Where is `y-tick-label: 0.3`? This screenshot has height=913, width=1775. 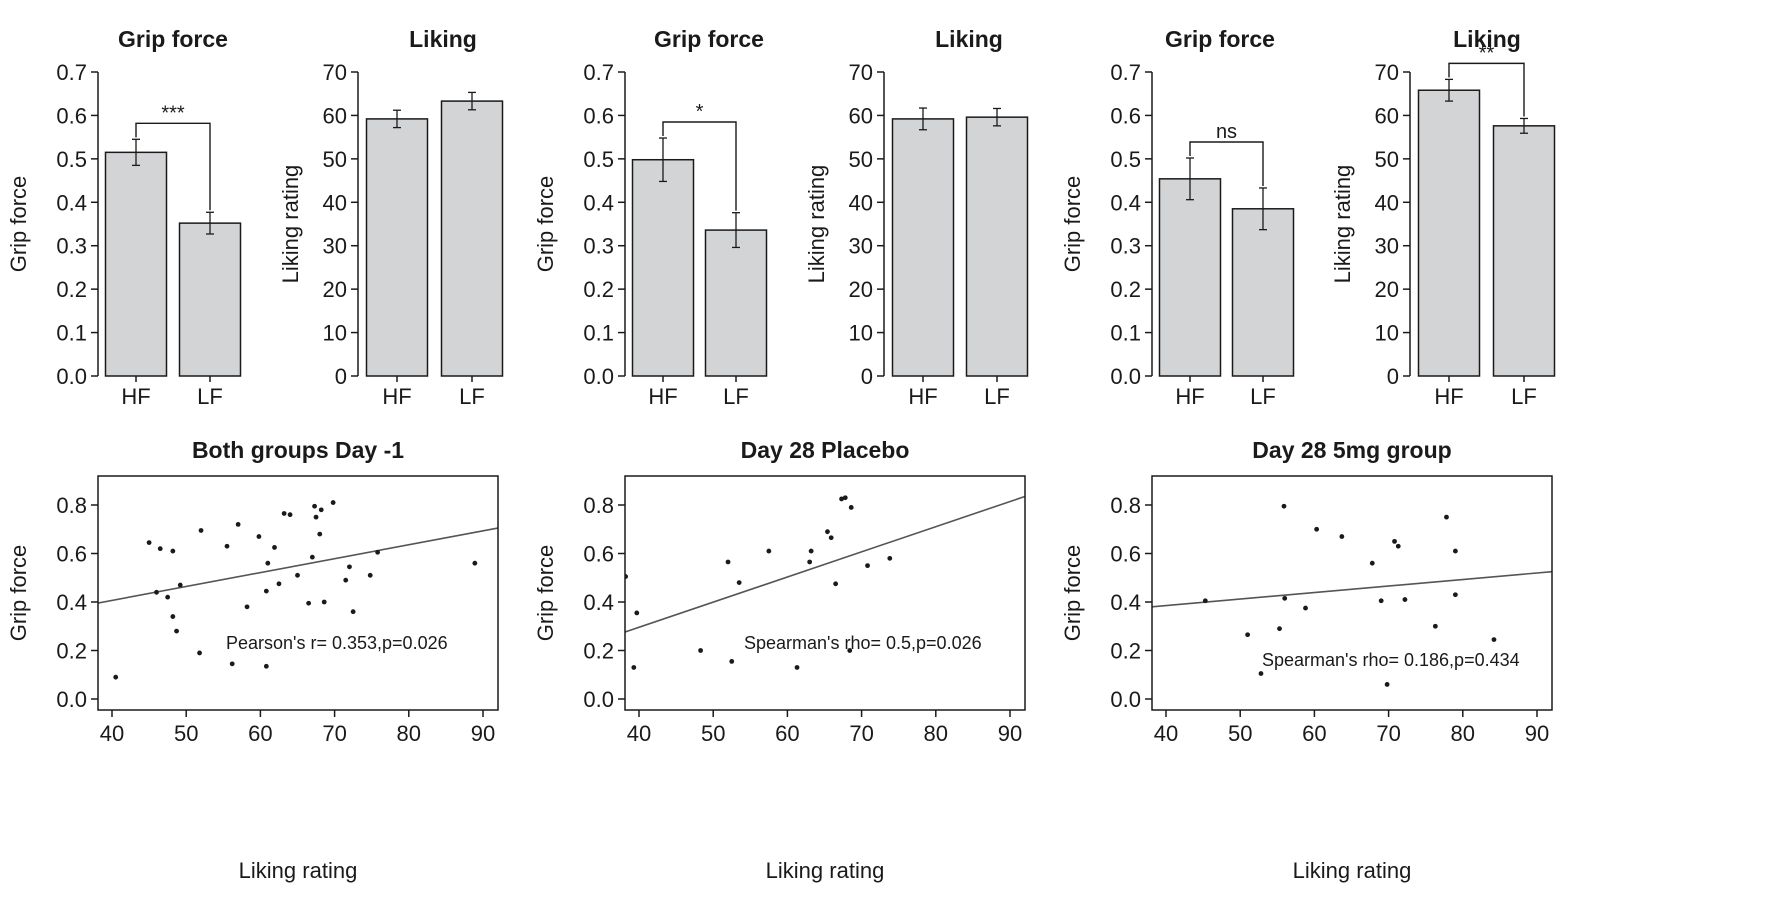 y-tick-label: 0.3 is located at coordinates (71, 246).